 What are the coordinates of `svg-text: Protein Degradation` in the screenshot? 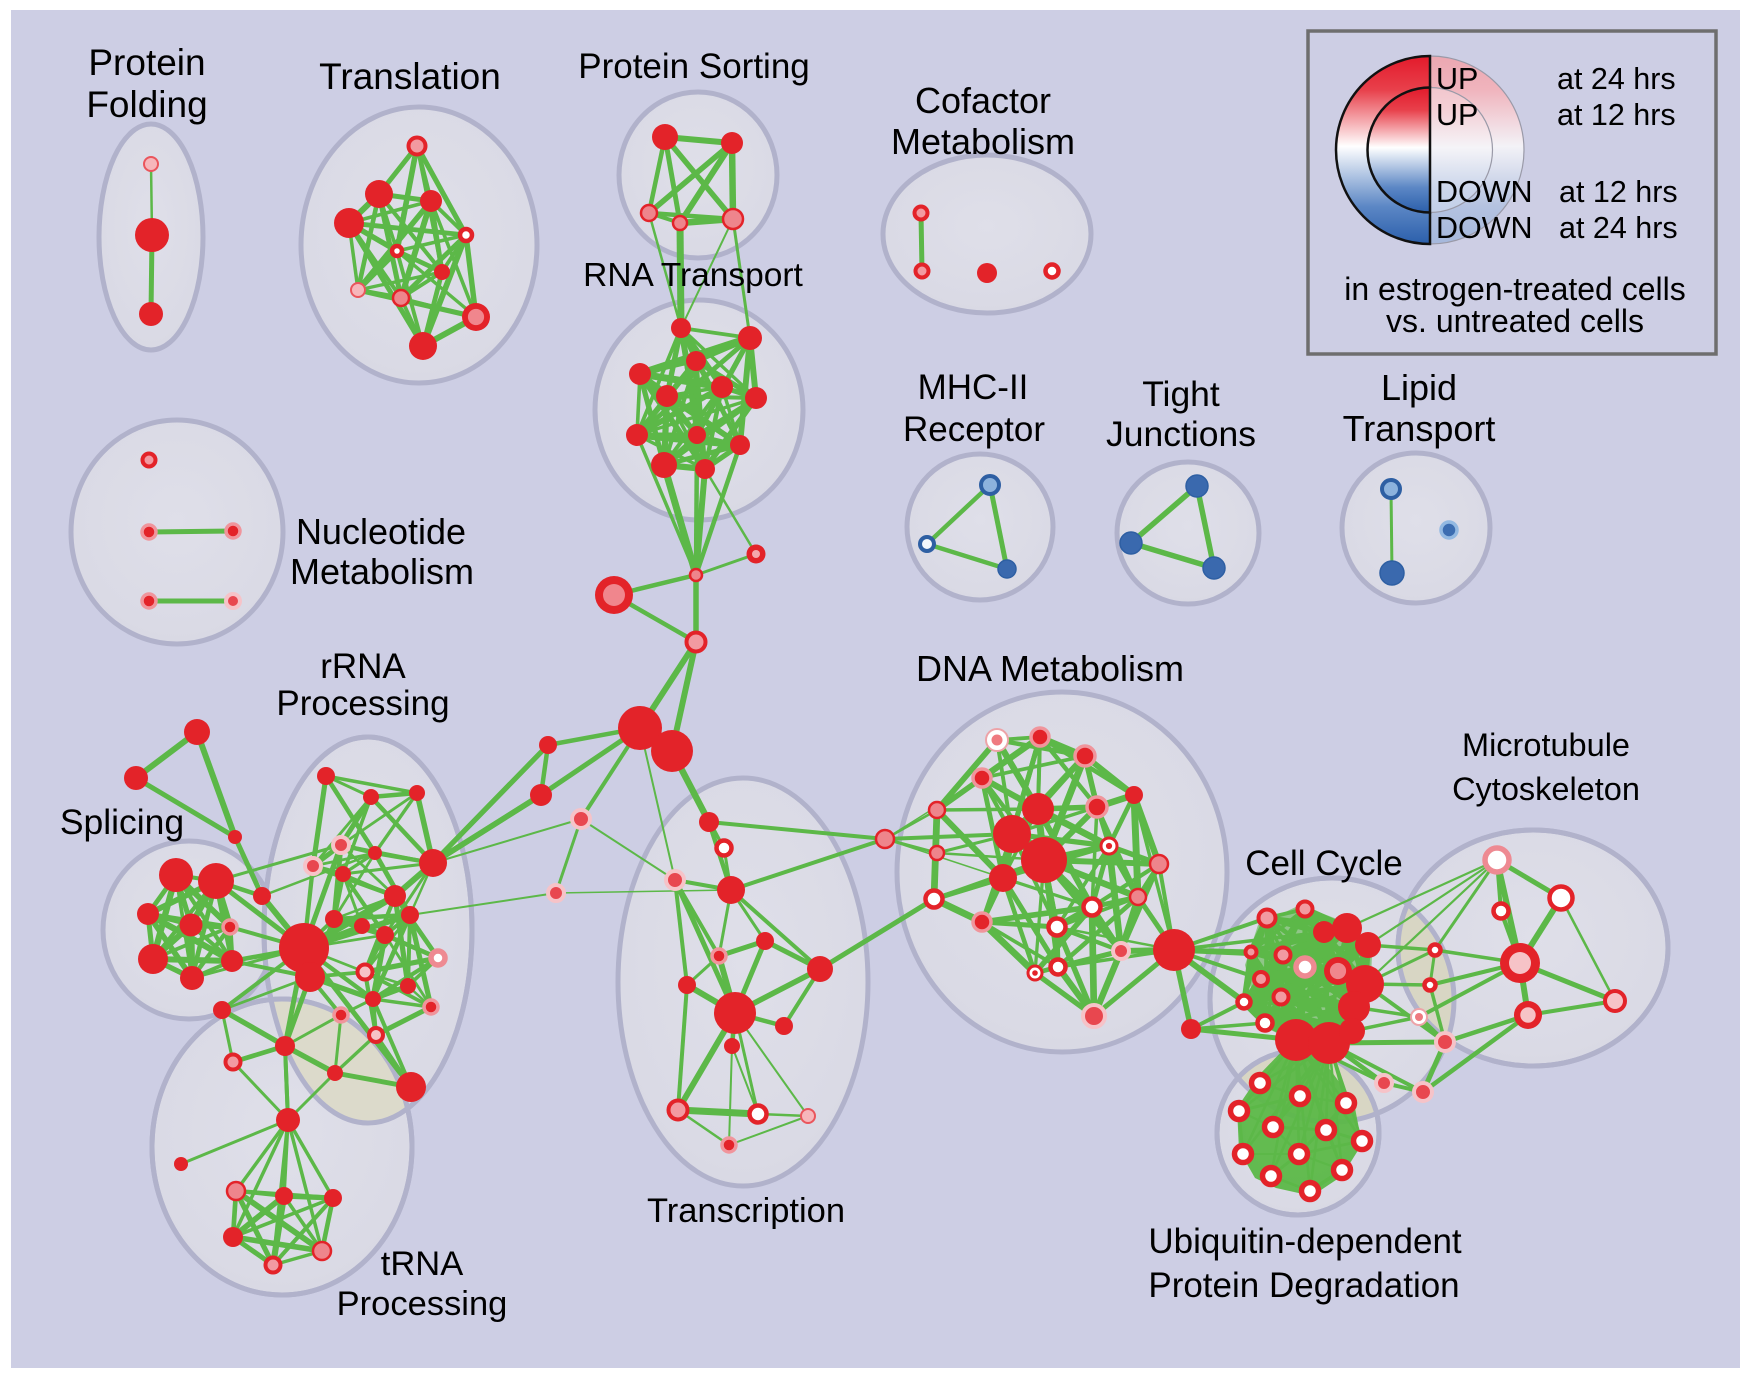 It's located at (1303, 1285).